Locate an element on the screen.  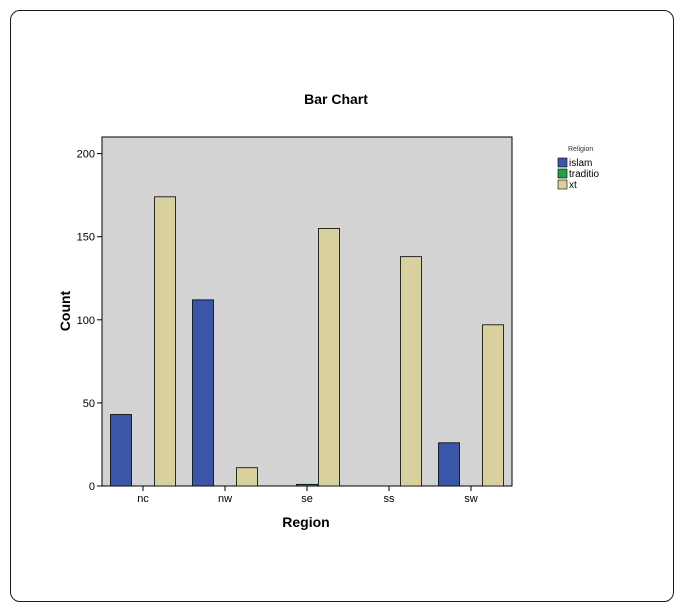
y-tick-label: 100 is located at coordinates (86, 321).